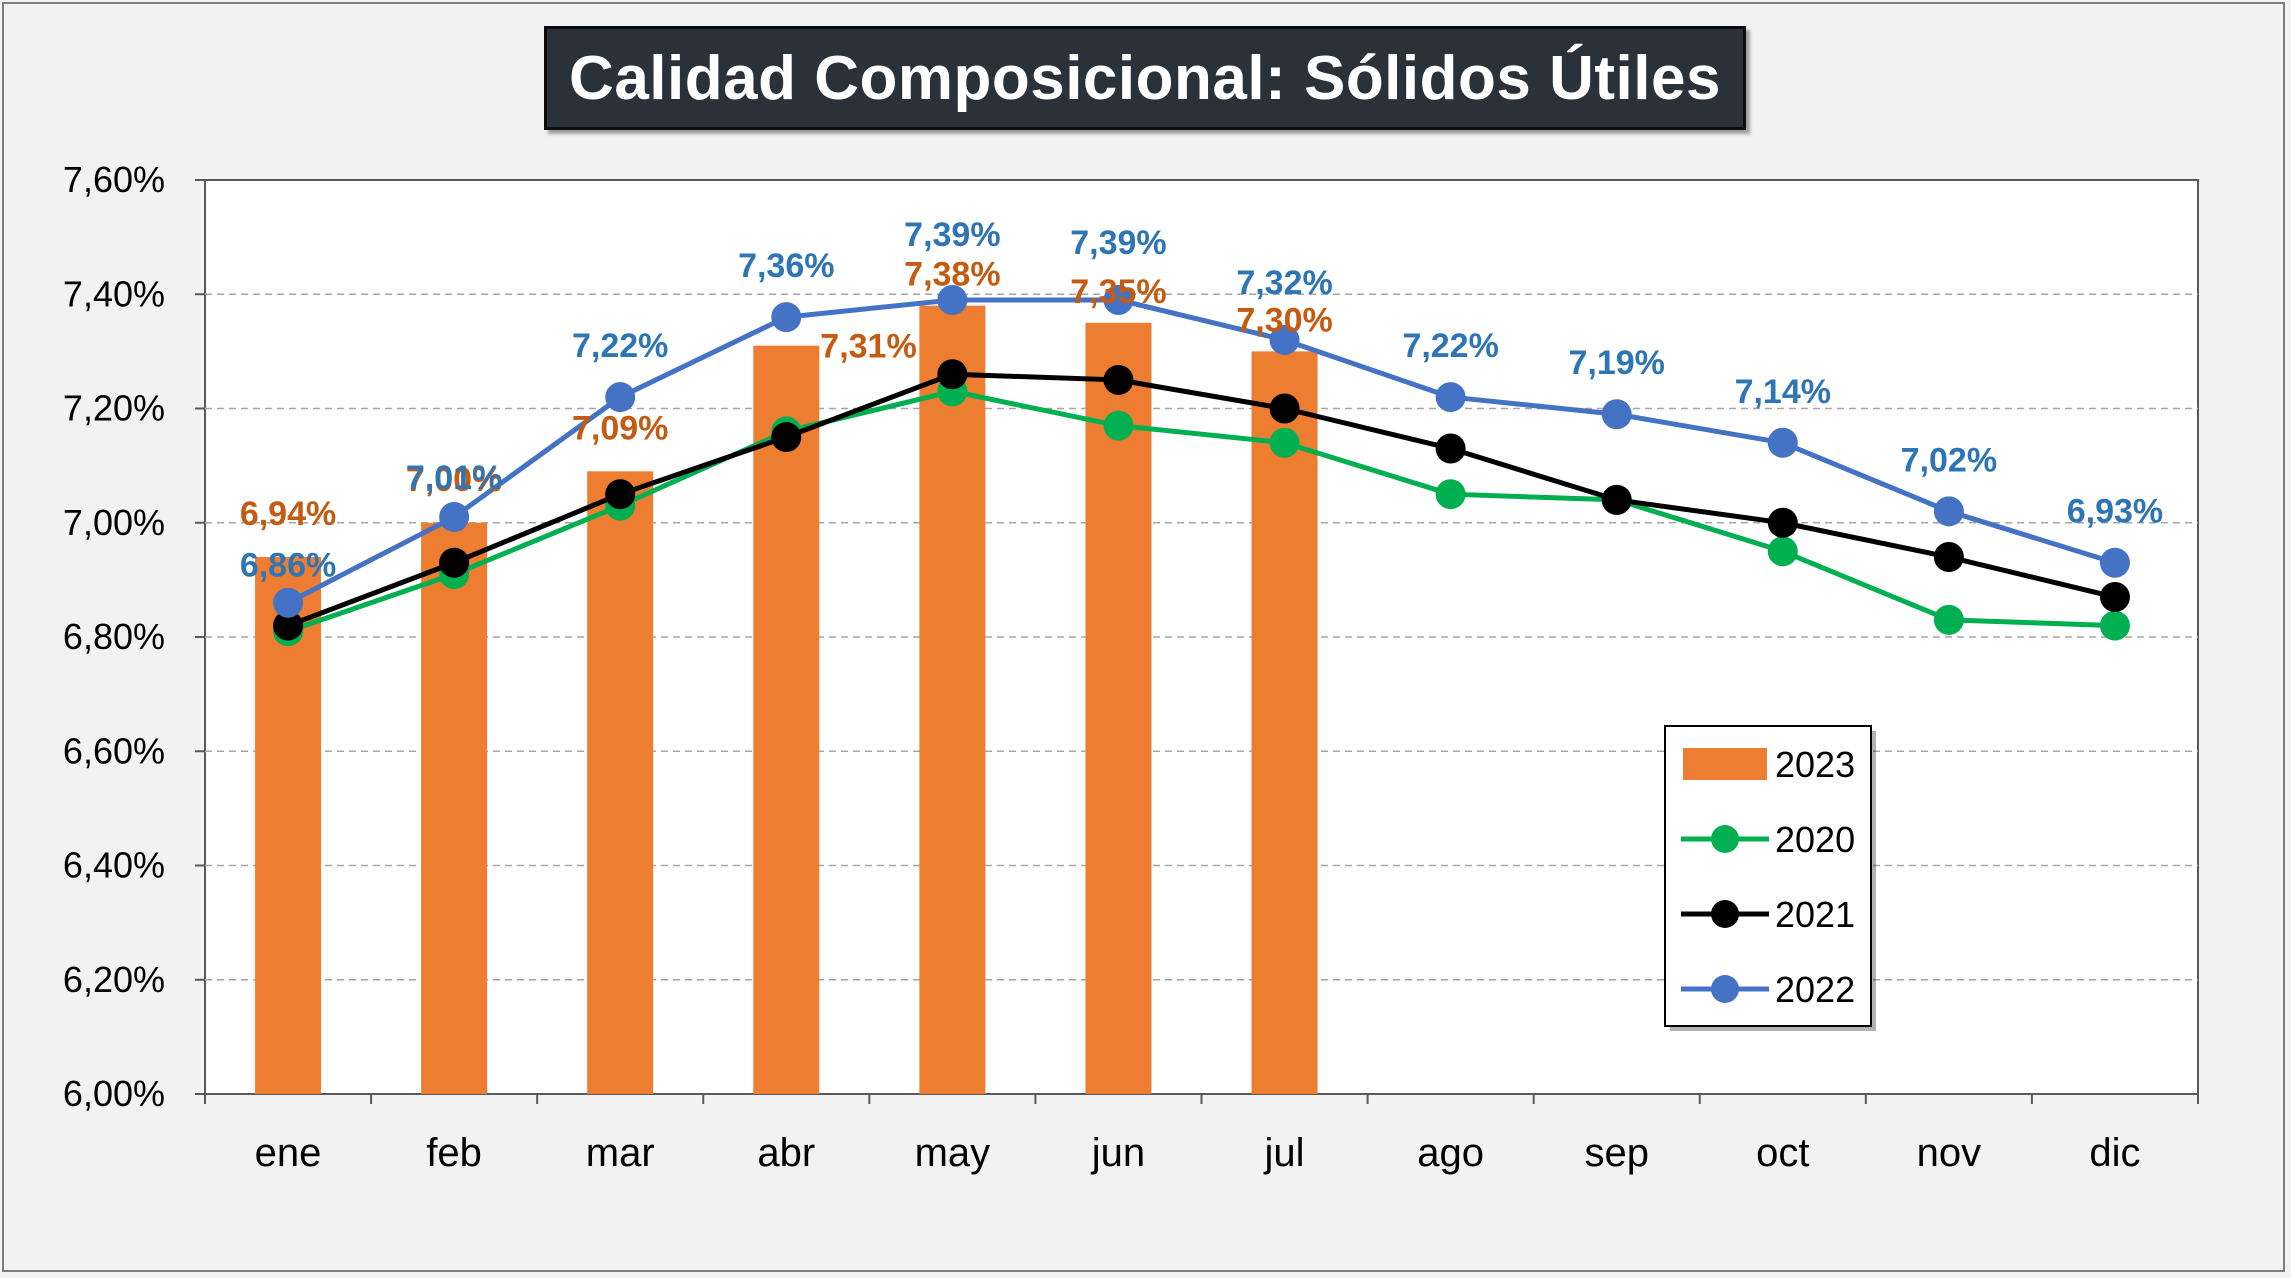 The image size is (2291, 1278). I want to click on x-tick-label: jul, so click(1284, 1153).